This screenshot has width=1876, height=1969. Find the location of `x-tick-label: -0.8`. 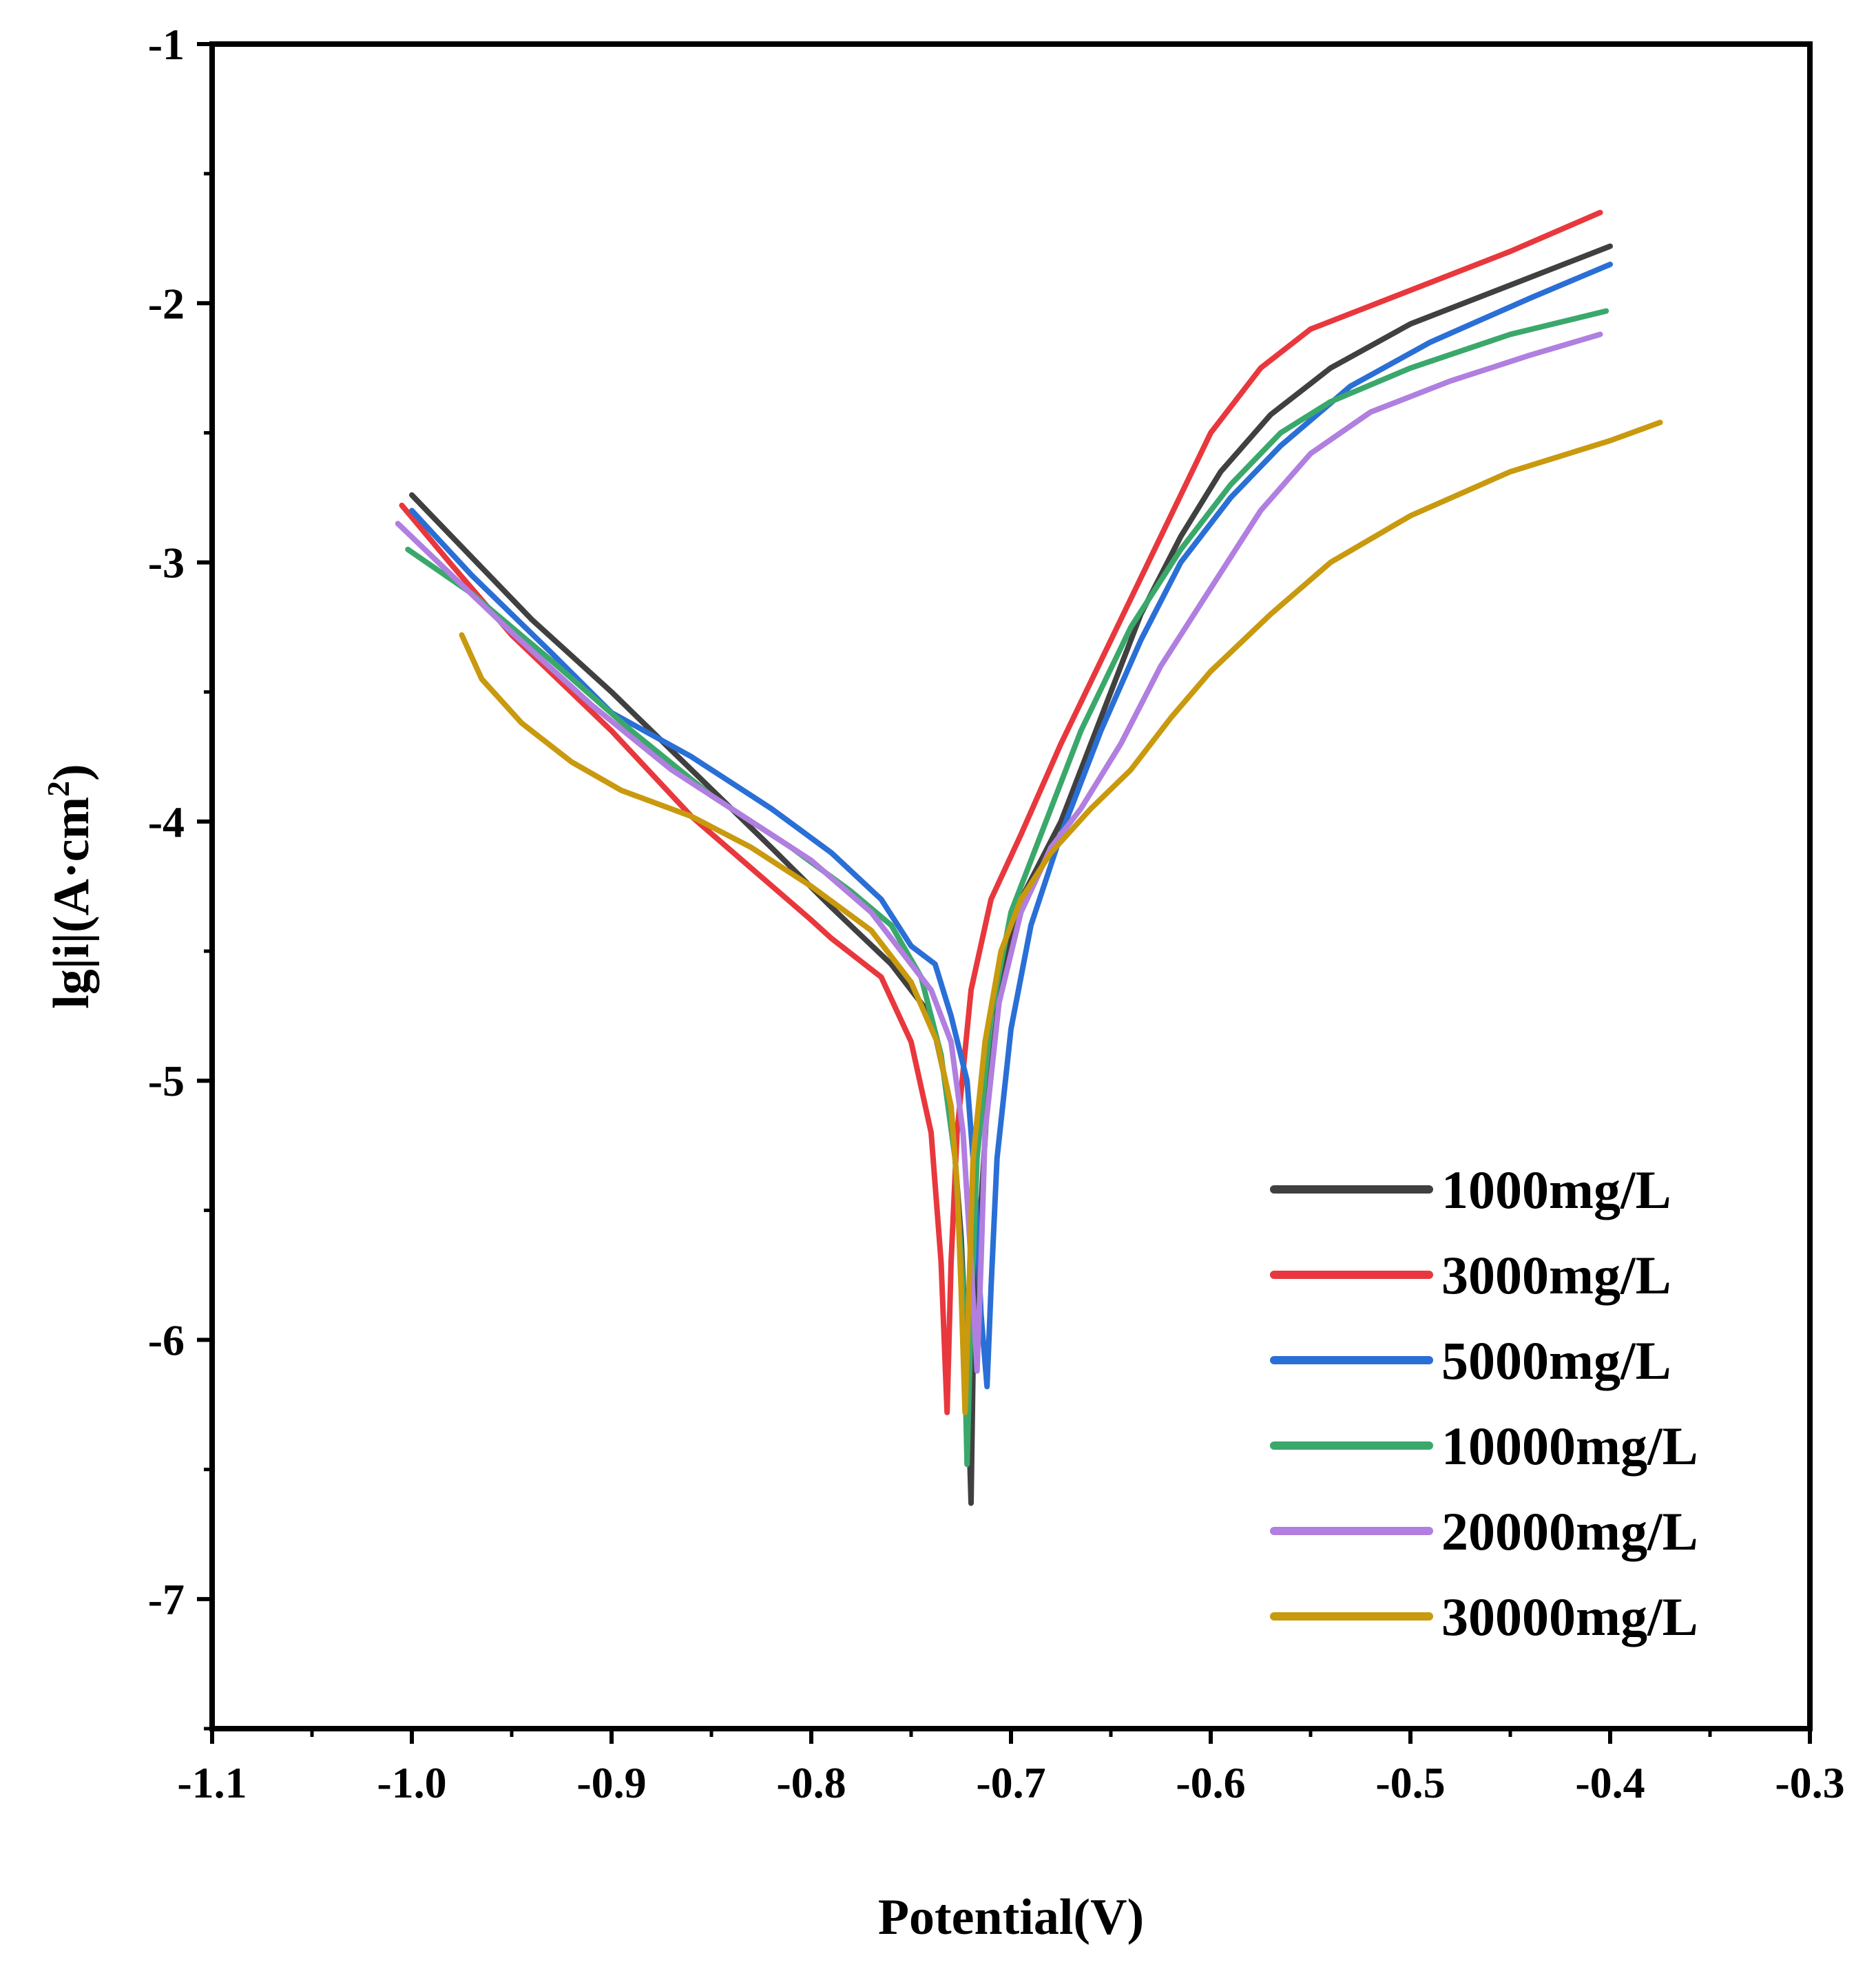

x-tick-label: -0.8 is located at coordinates (811, 1782).